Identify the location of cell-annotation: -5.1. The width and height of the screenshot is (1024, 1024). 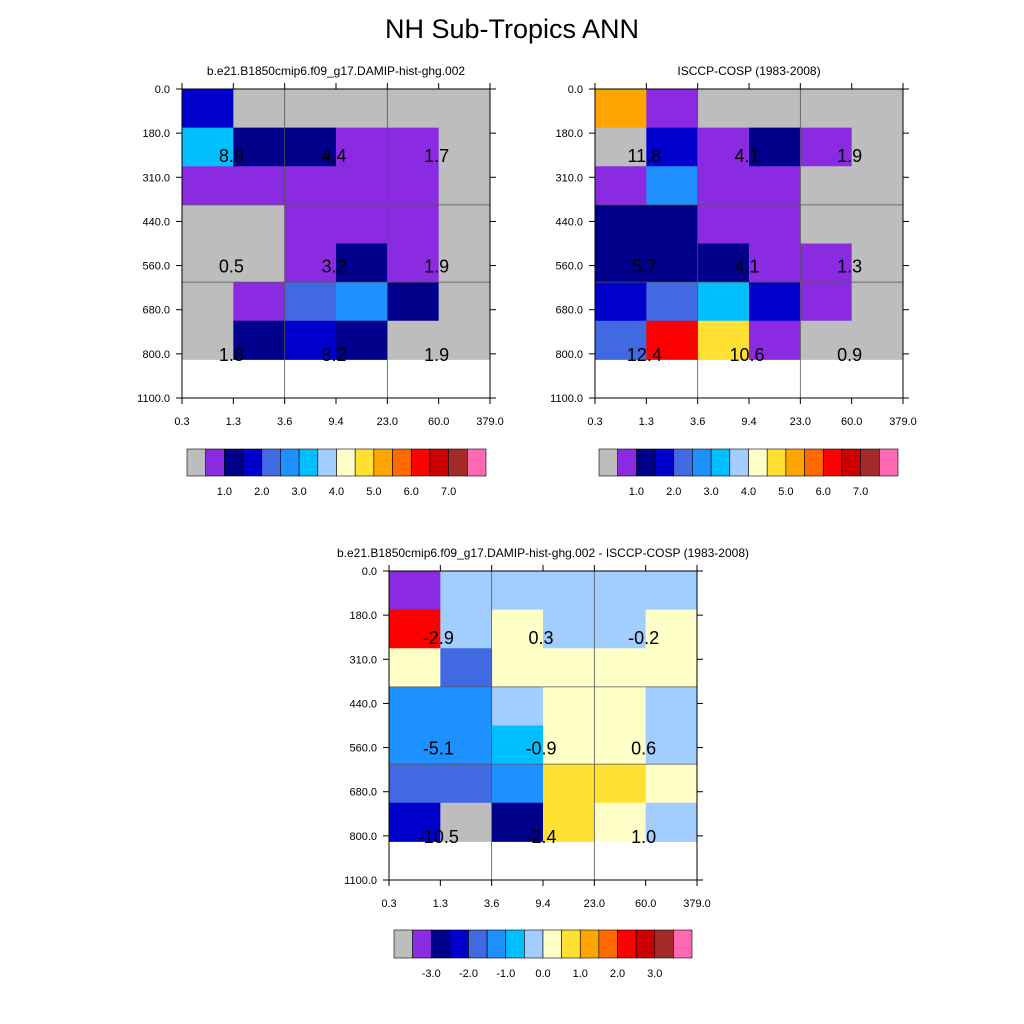
(438, 749).